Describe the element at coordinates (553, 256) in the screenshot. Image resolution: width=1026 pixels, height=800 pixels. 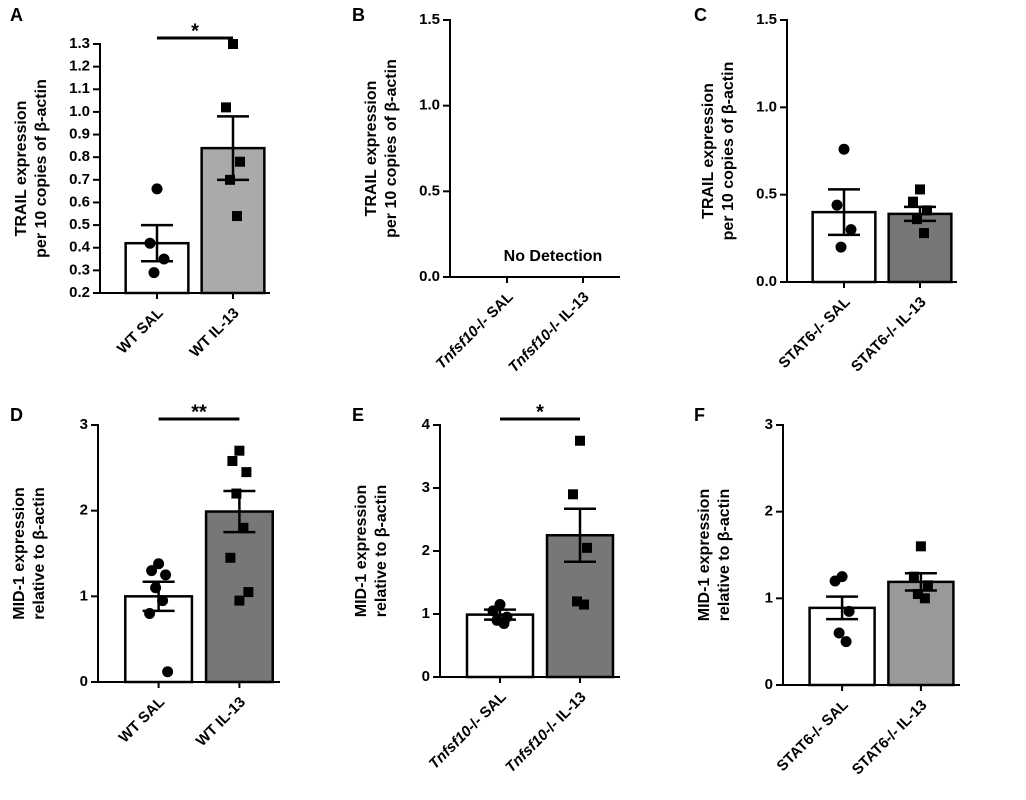
I see `annotation: No Detection` at that location.